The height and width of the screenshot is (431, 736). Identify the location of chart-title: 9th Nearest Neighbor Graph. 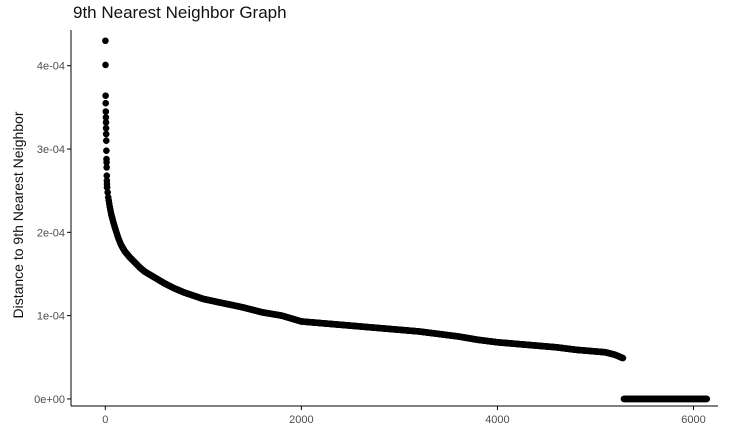
(180, 12).